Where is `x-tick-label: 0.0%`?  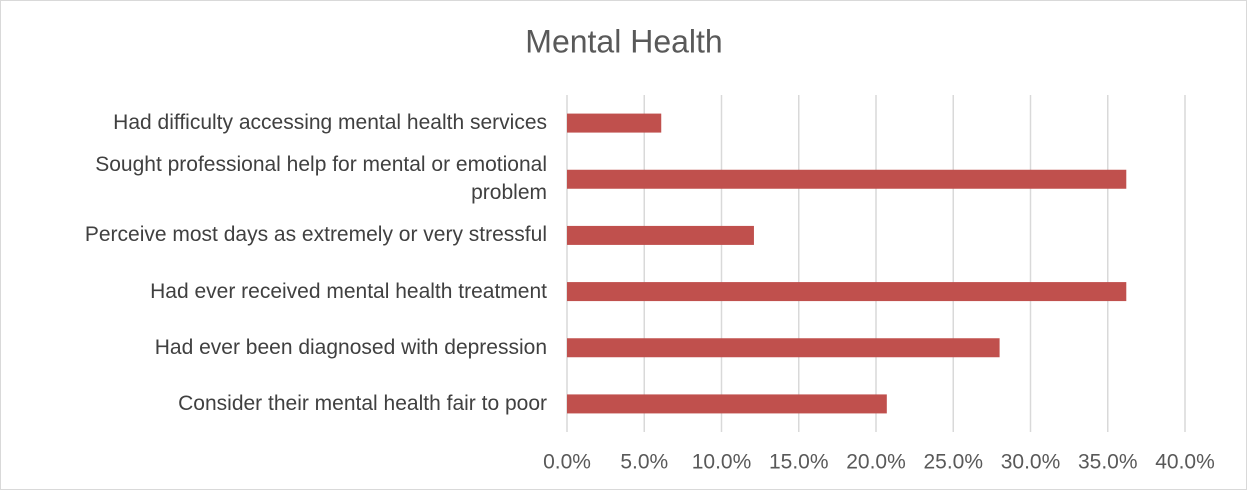 x-tick-label: 0.0% is located at coordinates (567, 462).